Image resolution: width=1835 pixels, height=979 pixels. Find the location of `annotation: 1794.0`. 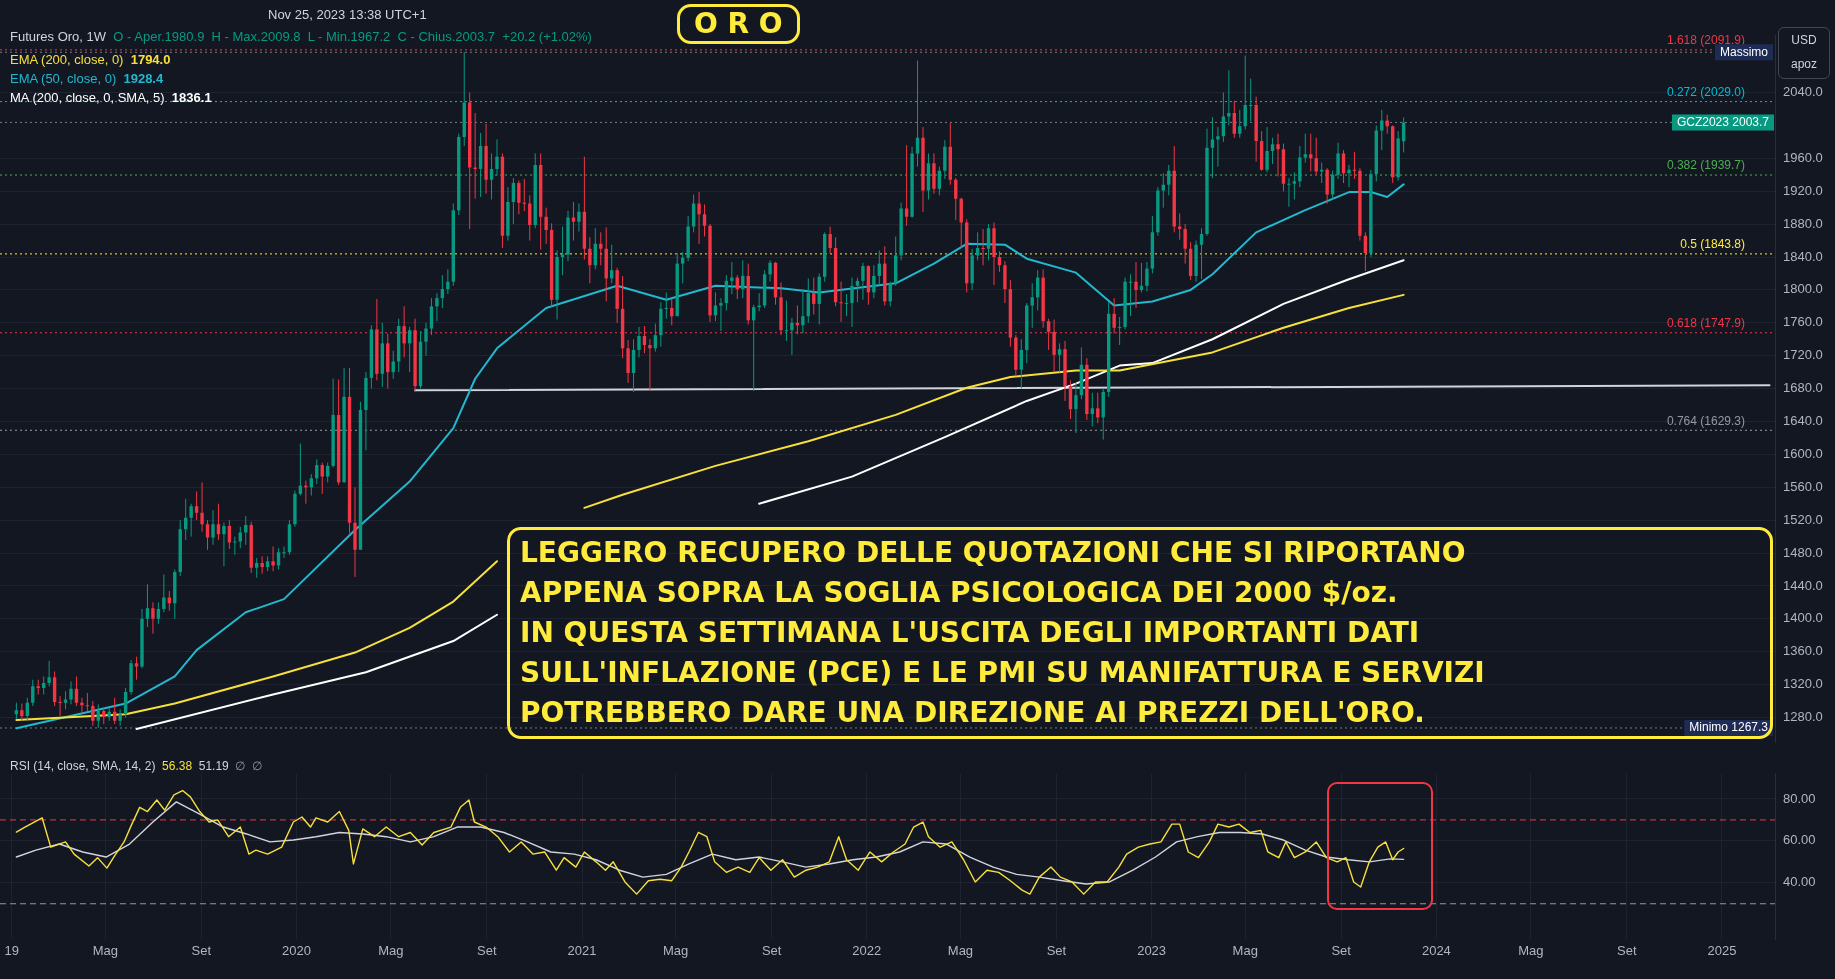

annotation: 1794.0 is located at coordinates (150, 59).